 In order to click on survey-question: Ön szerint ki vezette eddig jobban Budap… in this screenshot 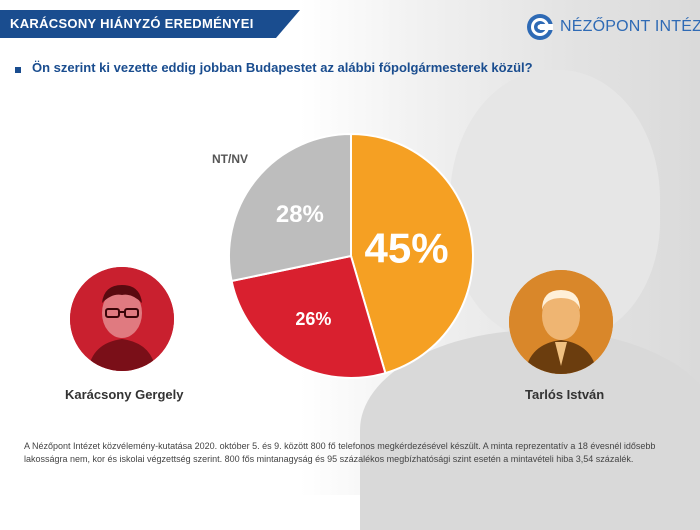, I will do `click(282, 67)`.